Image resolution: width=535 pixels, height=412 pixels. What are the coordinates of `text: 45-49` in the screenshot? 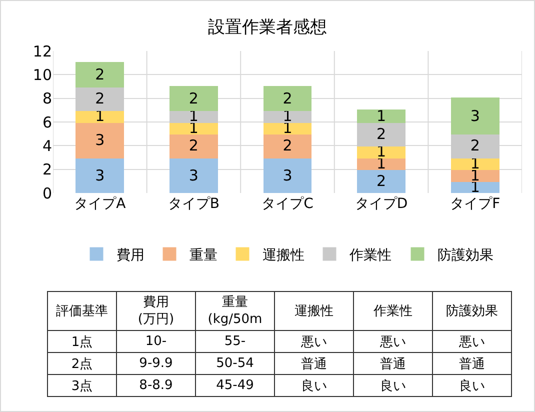 It's located at (235, 385).